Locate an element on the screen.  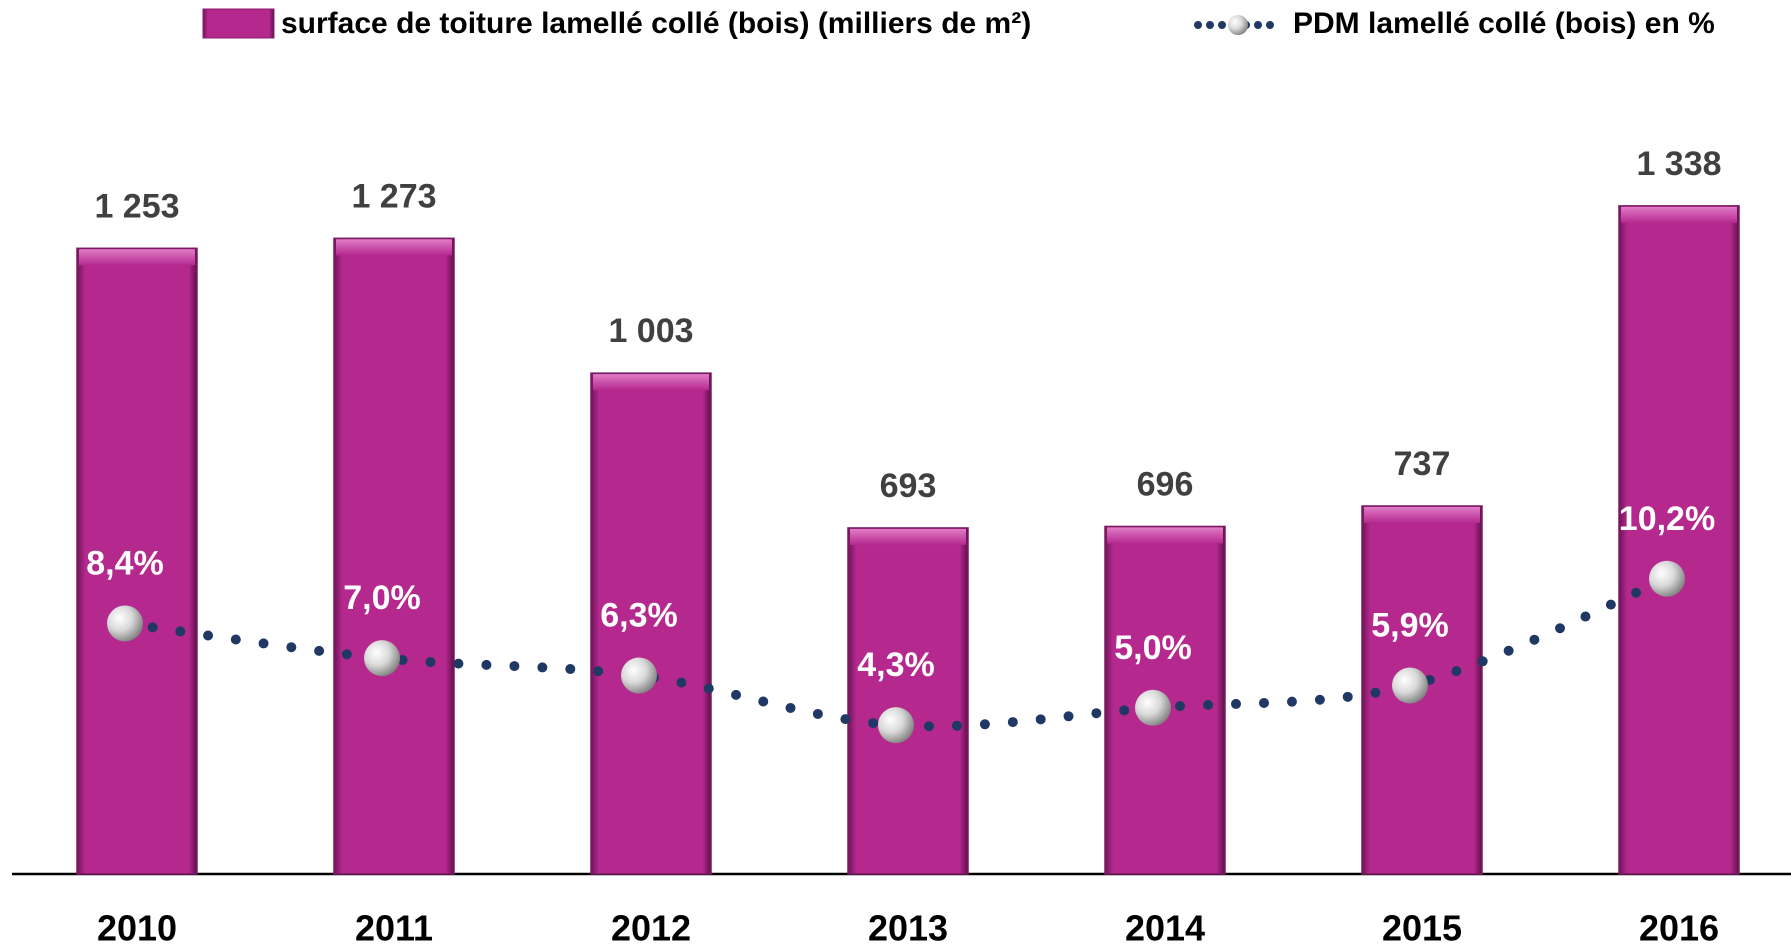
x-tick-label: 2011 is located at coordinates (394, 928).